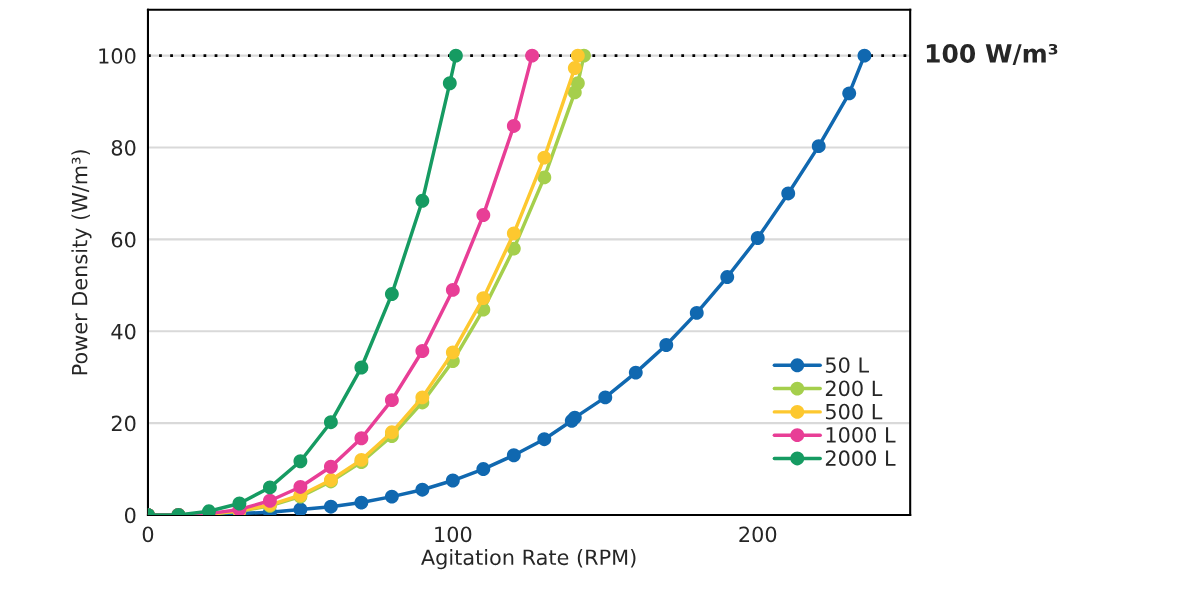  What do you see at coordinates (453, 534) in the screenshot?
I see `x-tick-label: 100` at bounding box center [453, 534].